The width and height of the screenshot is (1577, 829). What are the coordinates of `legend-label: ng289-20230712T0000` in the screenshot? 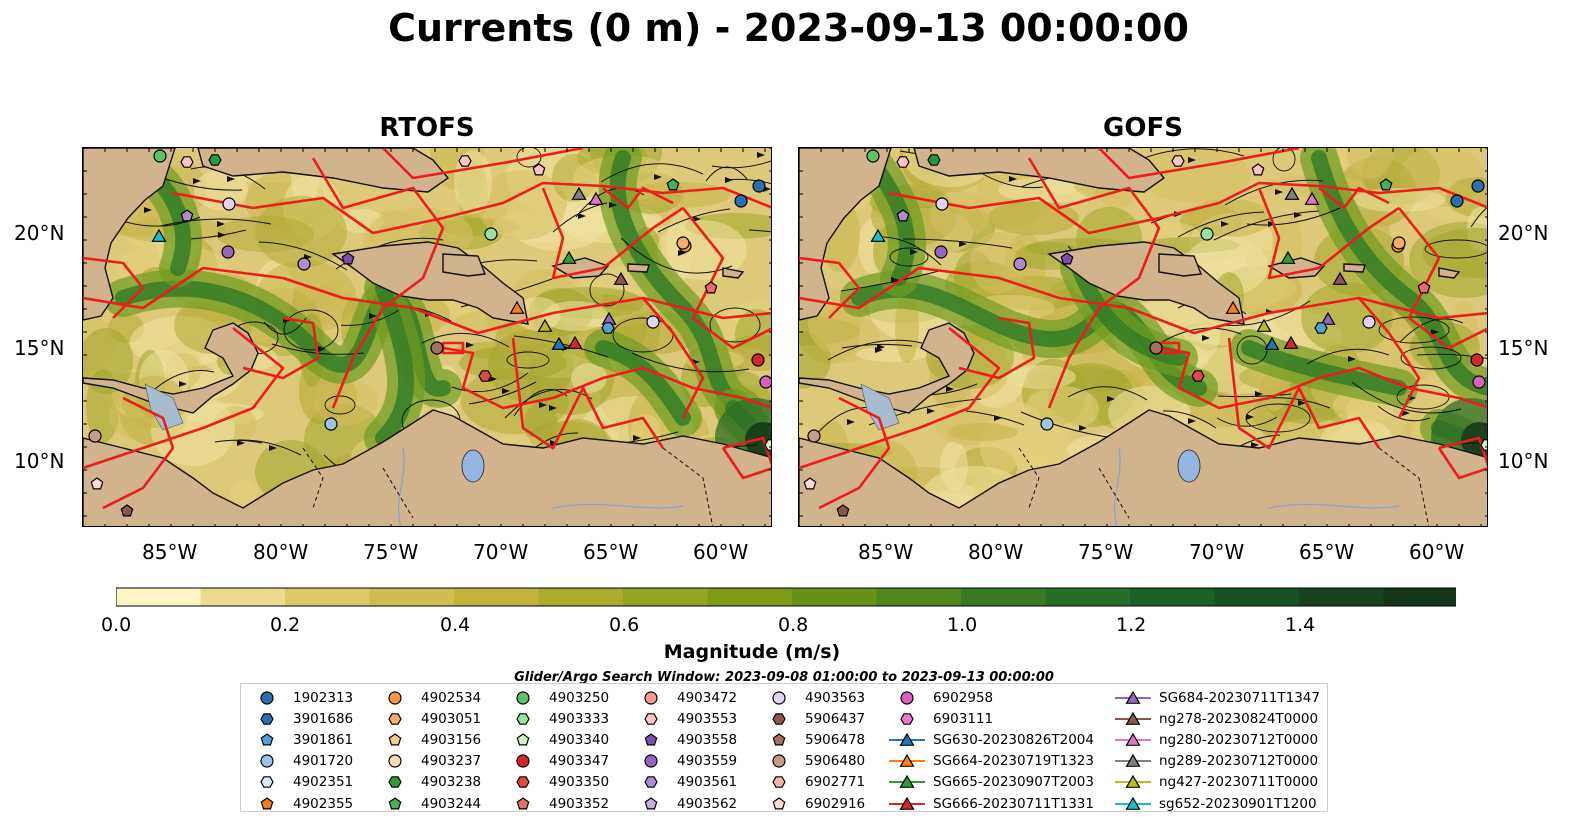 It's located at (1239, 761).